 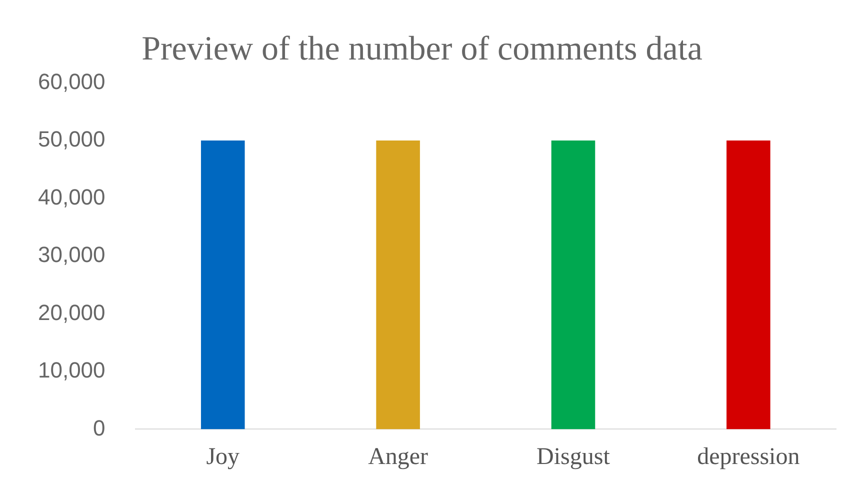 What do you see at coordinates (72, 370) in the screenshot?
I see `y-tick-label: 10,000` at bounding box center [72, 370].